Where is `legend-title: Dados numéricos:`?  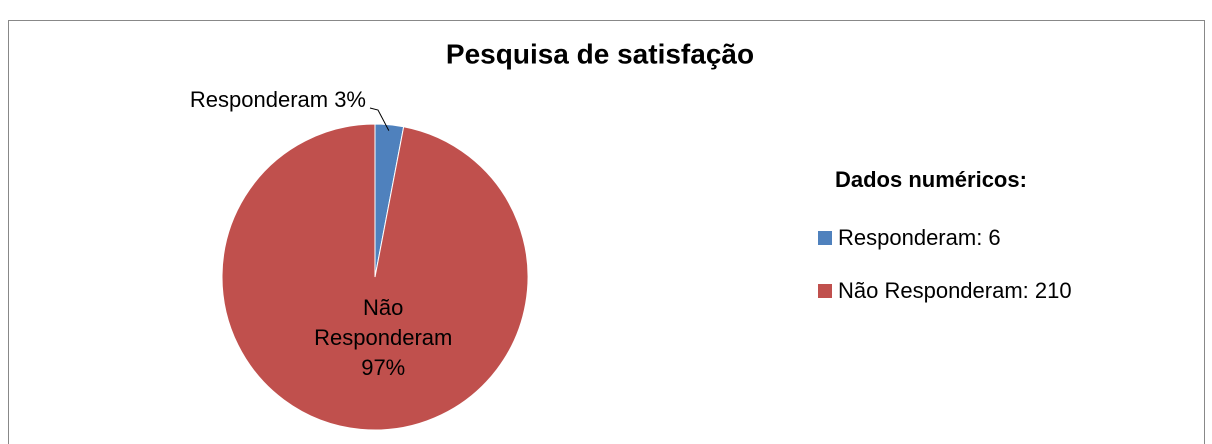 legend-title: Dados numéricos: is located at coordinates (931, 179).